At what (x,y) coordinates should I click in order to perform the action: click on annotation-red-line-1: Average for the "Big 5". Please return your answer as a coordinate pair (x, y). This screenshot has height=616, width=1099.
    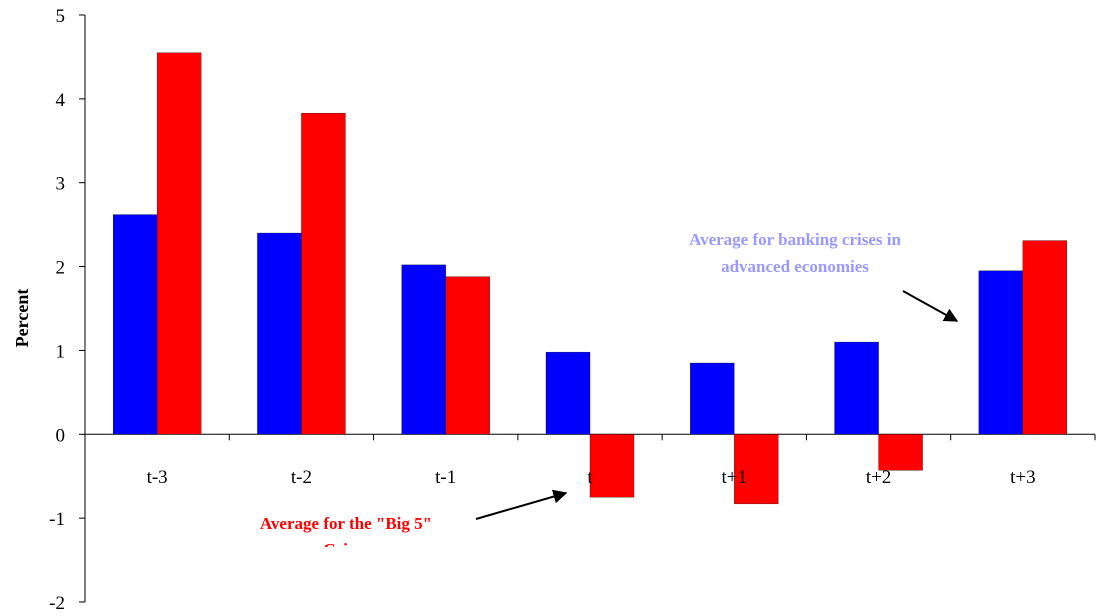
    Looking at the image, I should click on (346, 523).